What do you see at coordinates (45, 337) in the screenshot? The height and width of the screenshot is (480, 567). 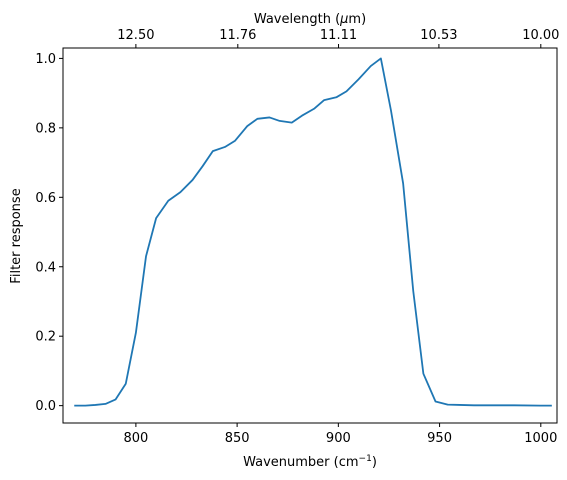 I see `y-tick-label: 0.2` at bounding box center [45, 337].